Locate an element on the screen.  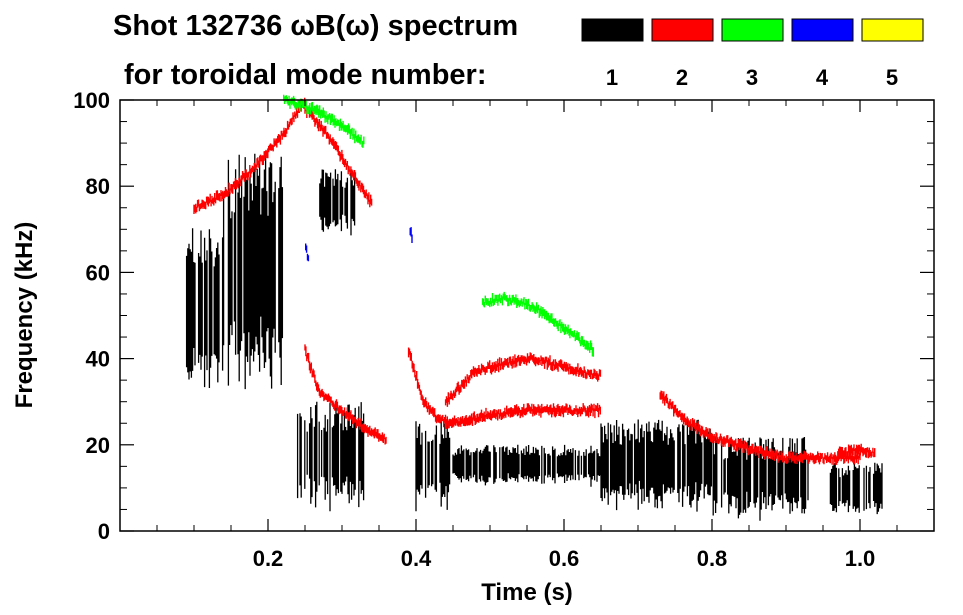
x-axis-label: Time (s) is located at coordinates (527, 592).